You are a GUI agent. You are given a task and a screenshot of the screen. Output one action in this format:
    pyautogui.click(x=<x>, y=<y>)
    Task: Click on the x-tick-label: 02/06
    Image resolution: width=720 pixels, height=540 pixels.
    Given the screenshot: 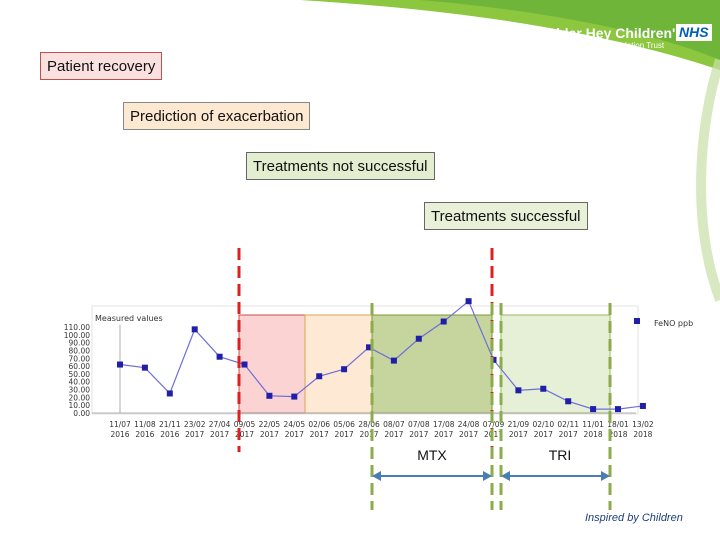 What is the action you would take?
    pyautogui.click(x=319, y=424)
    